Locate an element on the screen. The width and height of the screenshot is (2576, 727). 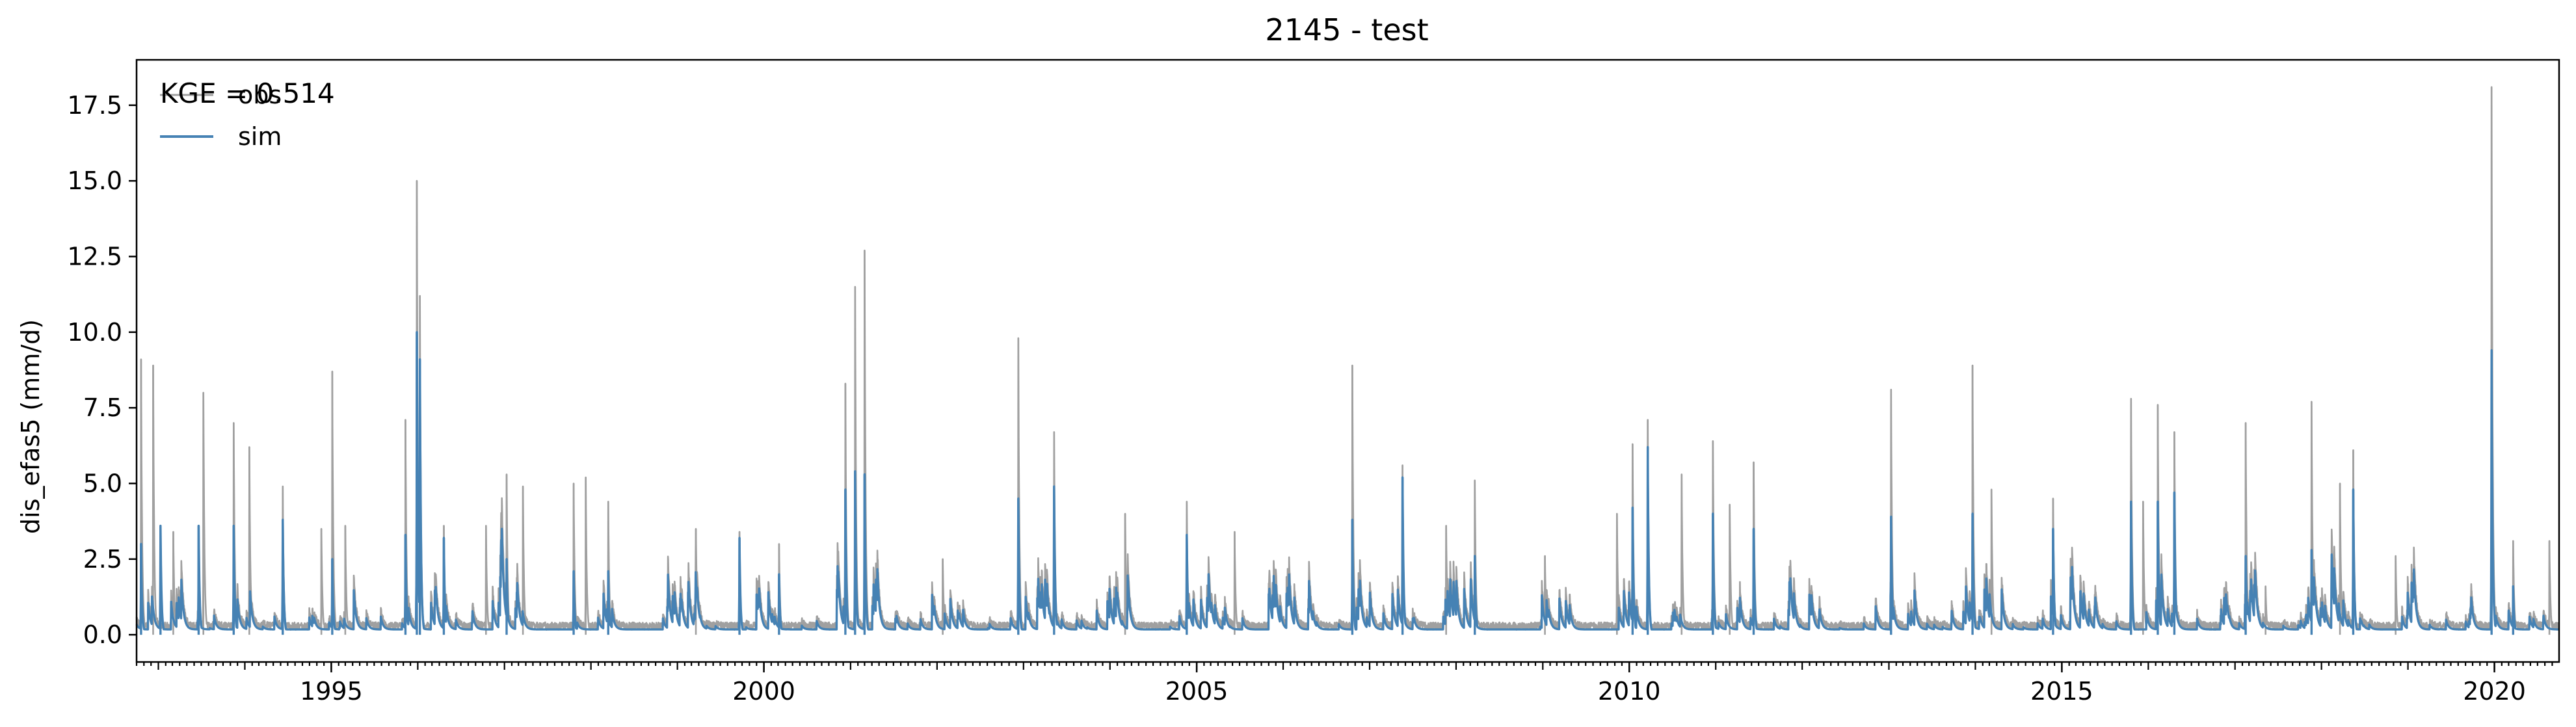
x-tick-label: 2000 is located at coordinates (764, 691).